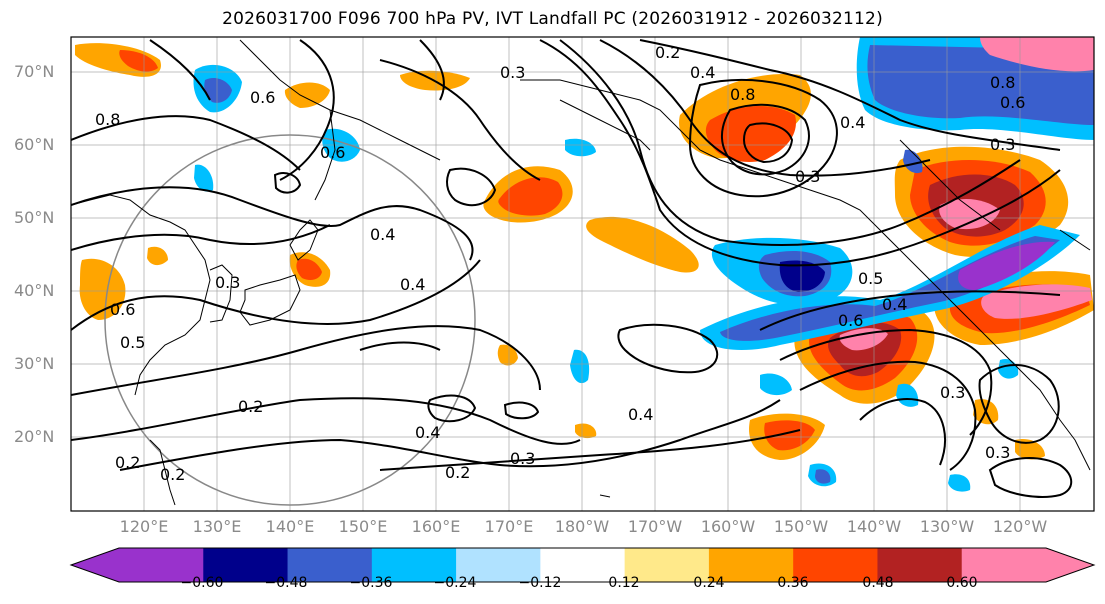 This screenshot has width=1105, height=604. Describe the element at coordinates (793, 583) in the screenshot. I see `colorbar-tick-label: 0.36` at that location.